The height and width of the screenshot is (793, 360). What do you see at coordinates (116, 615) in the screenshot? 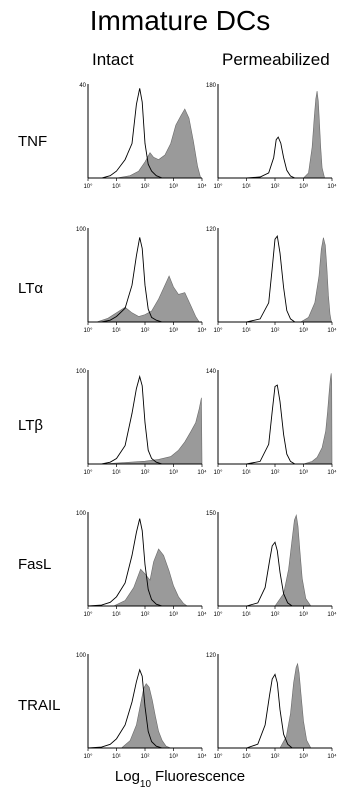
I see `x-tick-label-fasl-intact-1: 10¹` at bounding box center [116, 615].